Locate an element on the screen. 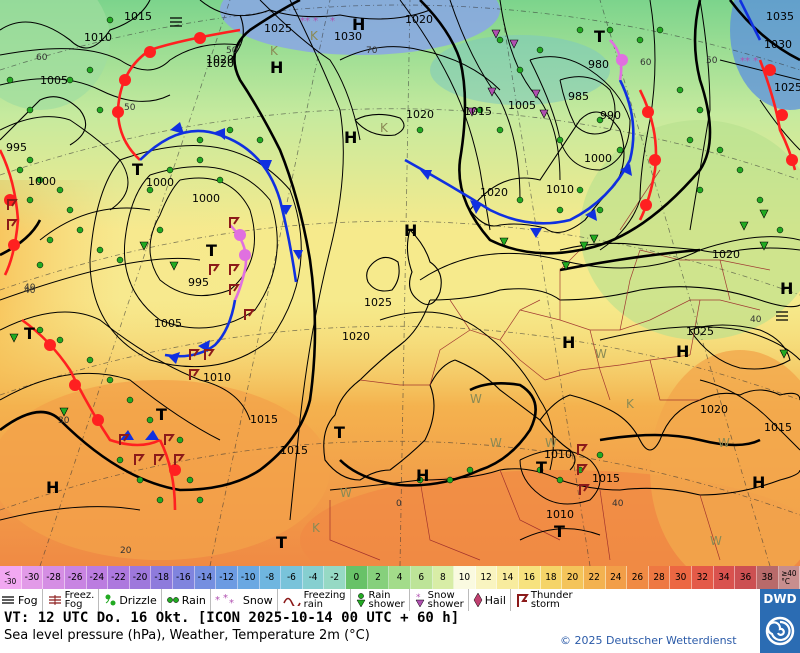 This screenshot has height=653, width=800. scale-cell: 14 is located at coordinates (508, 577).